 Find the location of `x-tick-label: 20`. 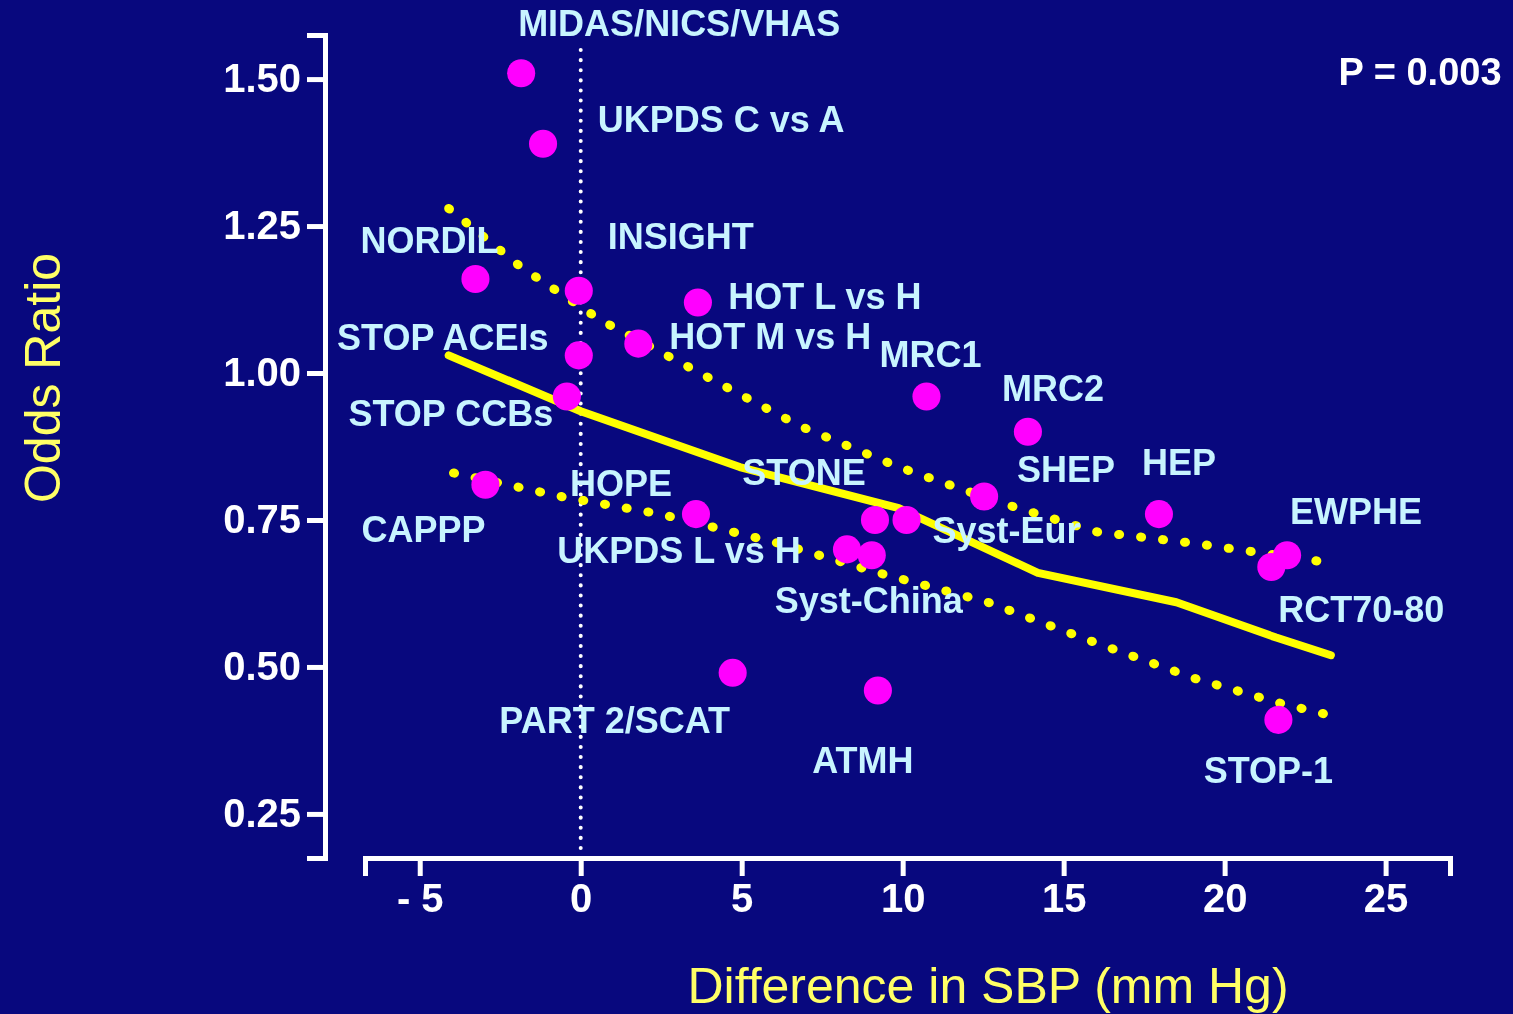

x-tick-label: 20 is located at coordinates (1225, 898).